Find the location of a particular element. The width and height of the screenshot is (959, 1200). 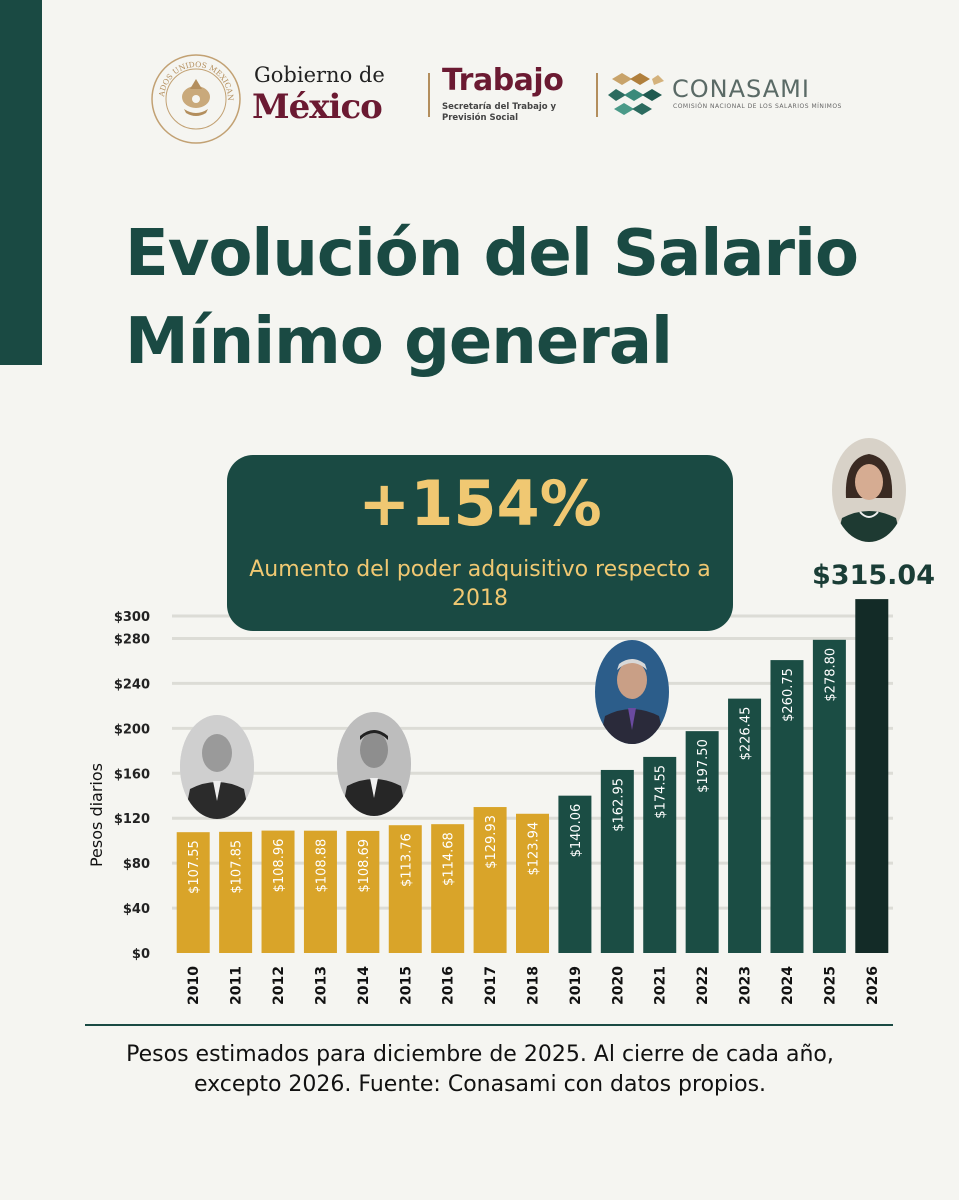

bar-value-label: $107.55 is located at coordinates (194, 867).